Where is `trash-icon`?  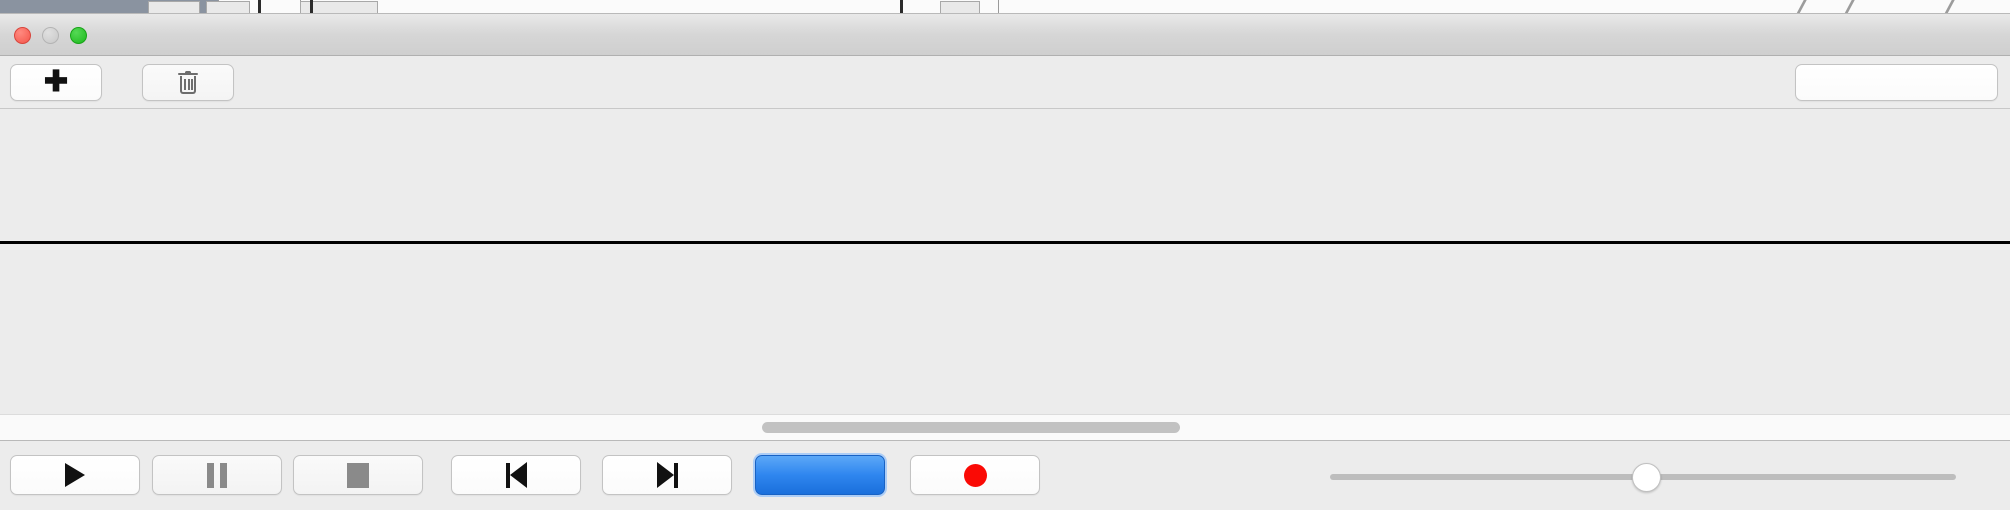 trash-icon is located at coordinates (188, 82).